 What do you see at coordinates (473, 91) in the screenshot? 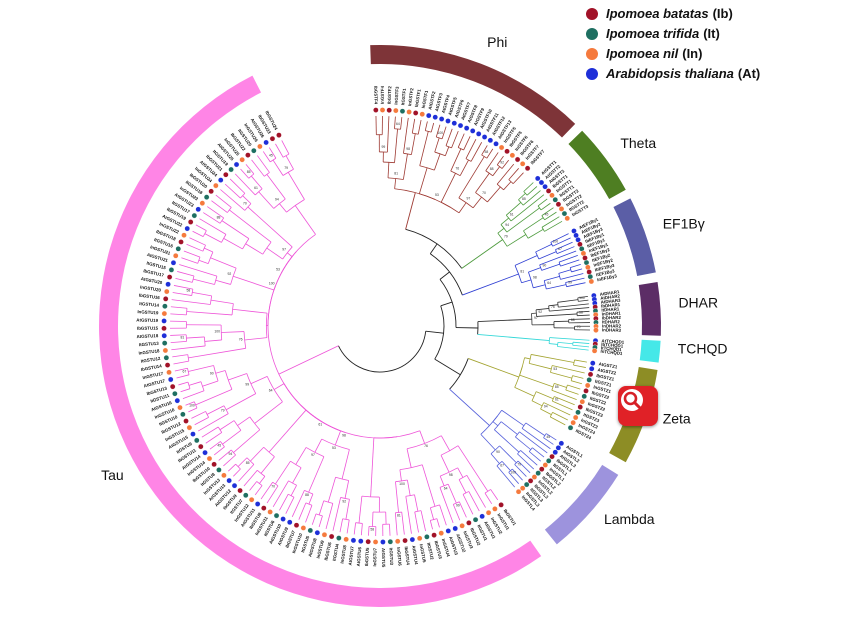
I see `clade-band-Phi` at bounding box center [473, 91].